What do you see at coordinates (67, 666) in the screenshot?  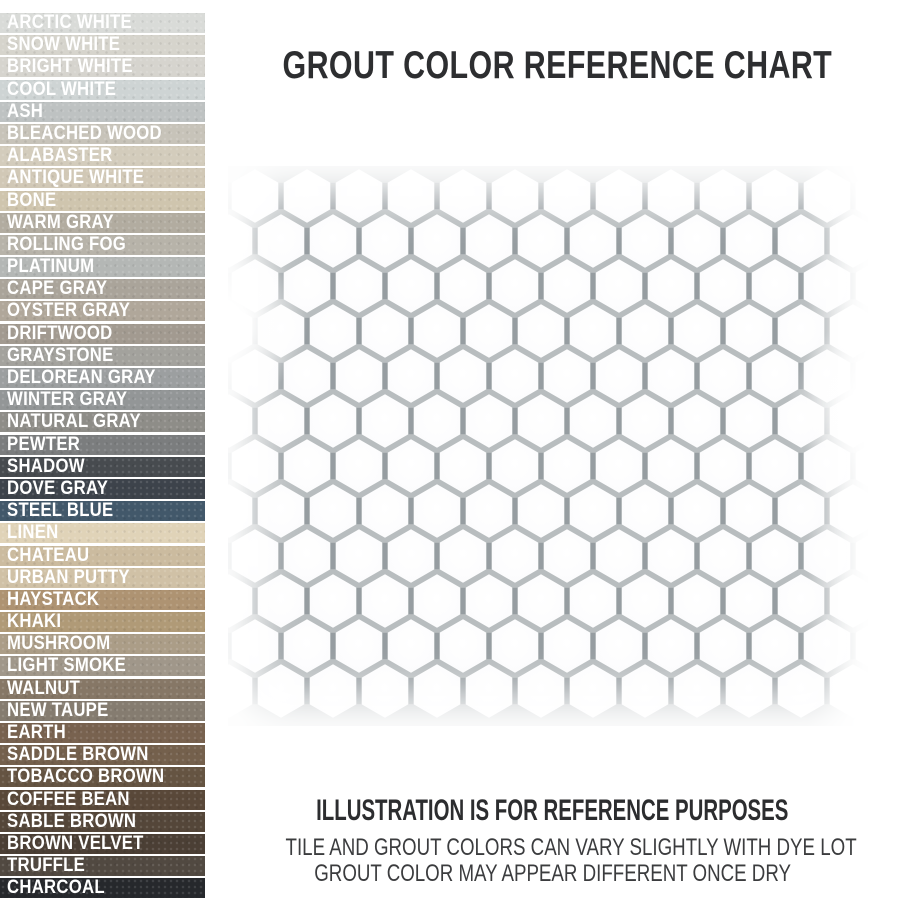 I see `swatch-label: LIGHT SMOKE` at bounding box center [67, 666].